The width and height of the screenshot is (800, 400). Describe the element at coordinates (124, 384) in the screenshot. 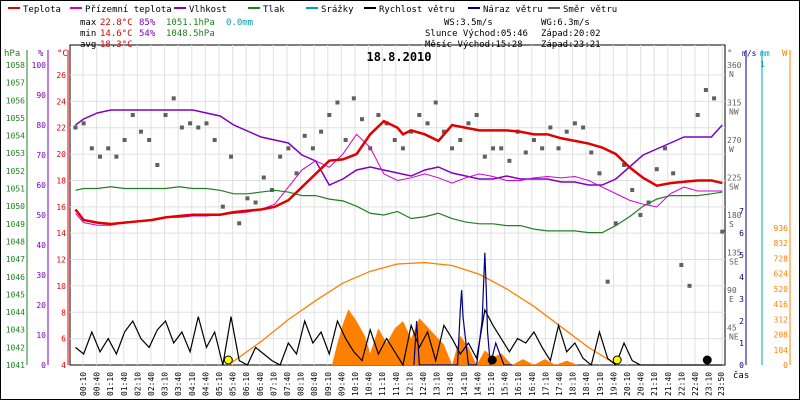

I see `time-tick-label: 01:40` at that location.